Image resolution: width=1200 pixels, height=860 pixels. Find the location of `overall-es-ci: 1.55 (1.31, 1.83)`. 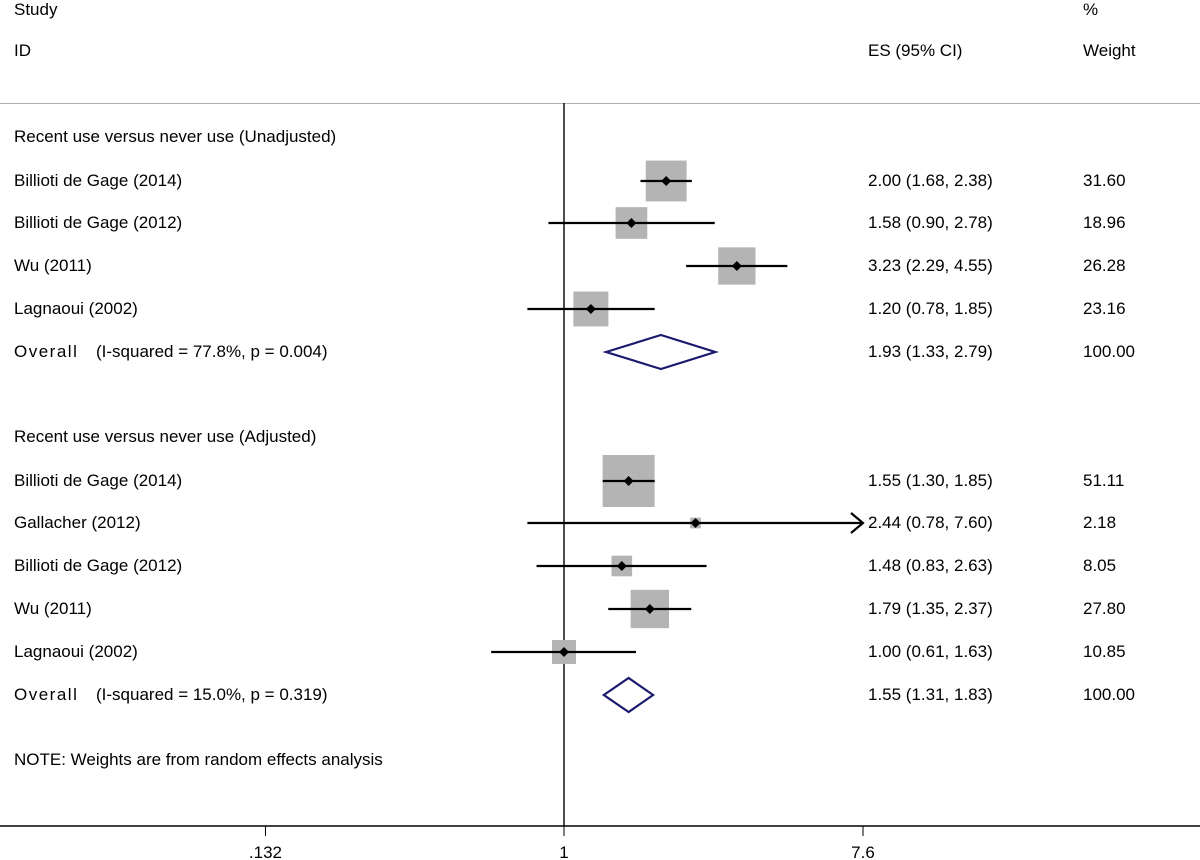

overall-es-ci: 1.55 (1.31, 1.83) is located at coordinates (930, 694).